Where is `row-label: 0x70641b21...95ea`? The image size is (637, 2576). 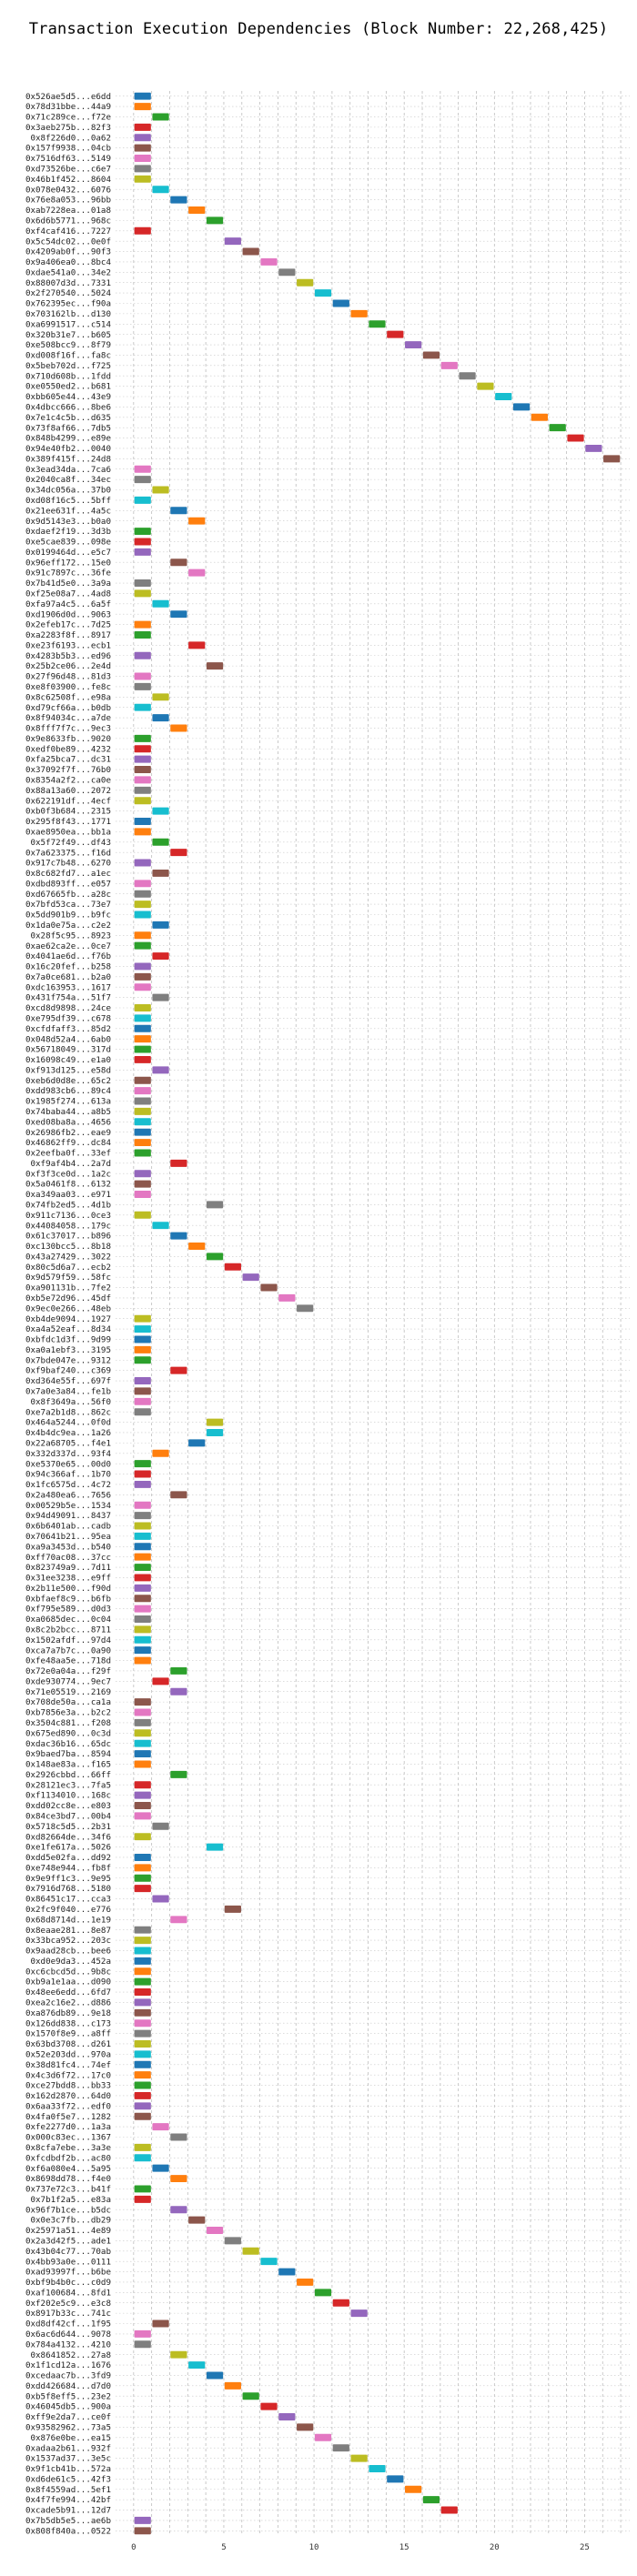
row-label: 0x70641b21...95ea is located at coordinates (68, 1537).